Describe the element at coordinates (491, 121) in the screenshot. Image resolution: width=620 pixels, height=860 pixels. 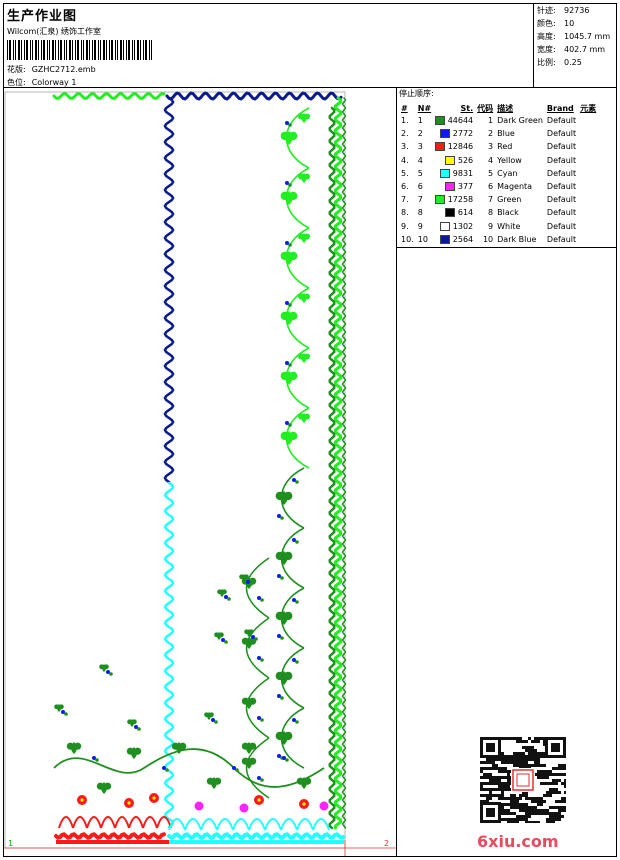
I see `row-code: 1` at that location.